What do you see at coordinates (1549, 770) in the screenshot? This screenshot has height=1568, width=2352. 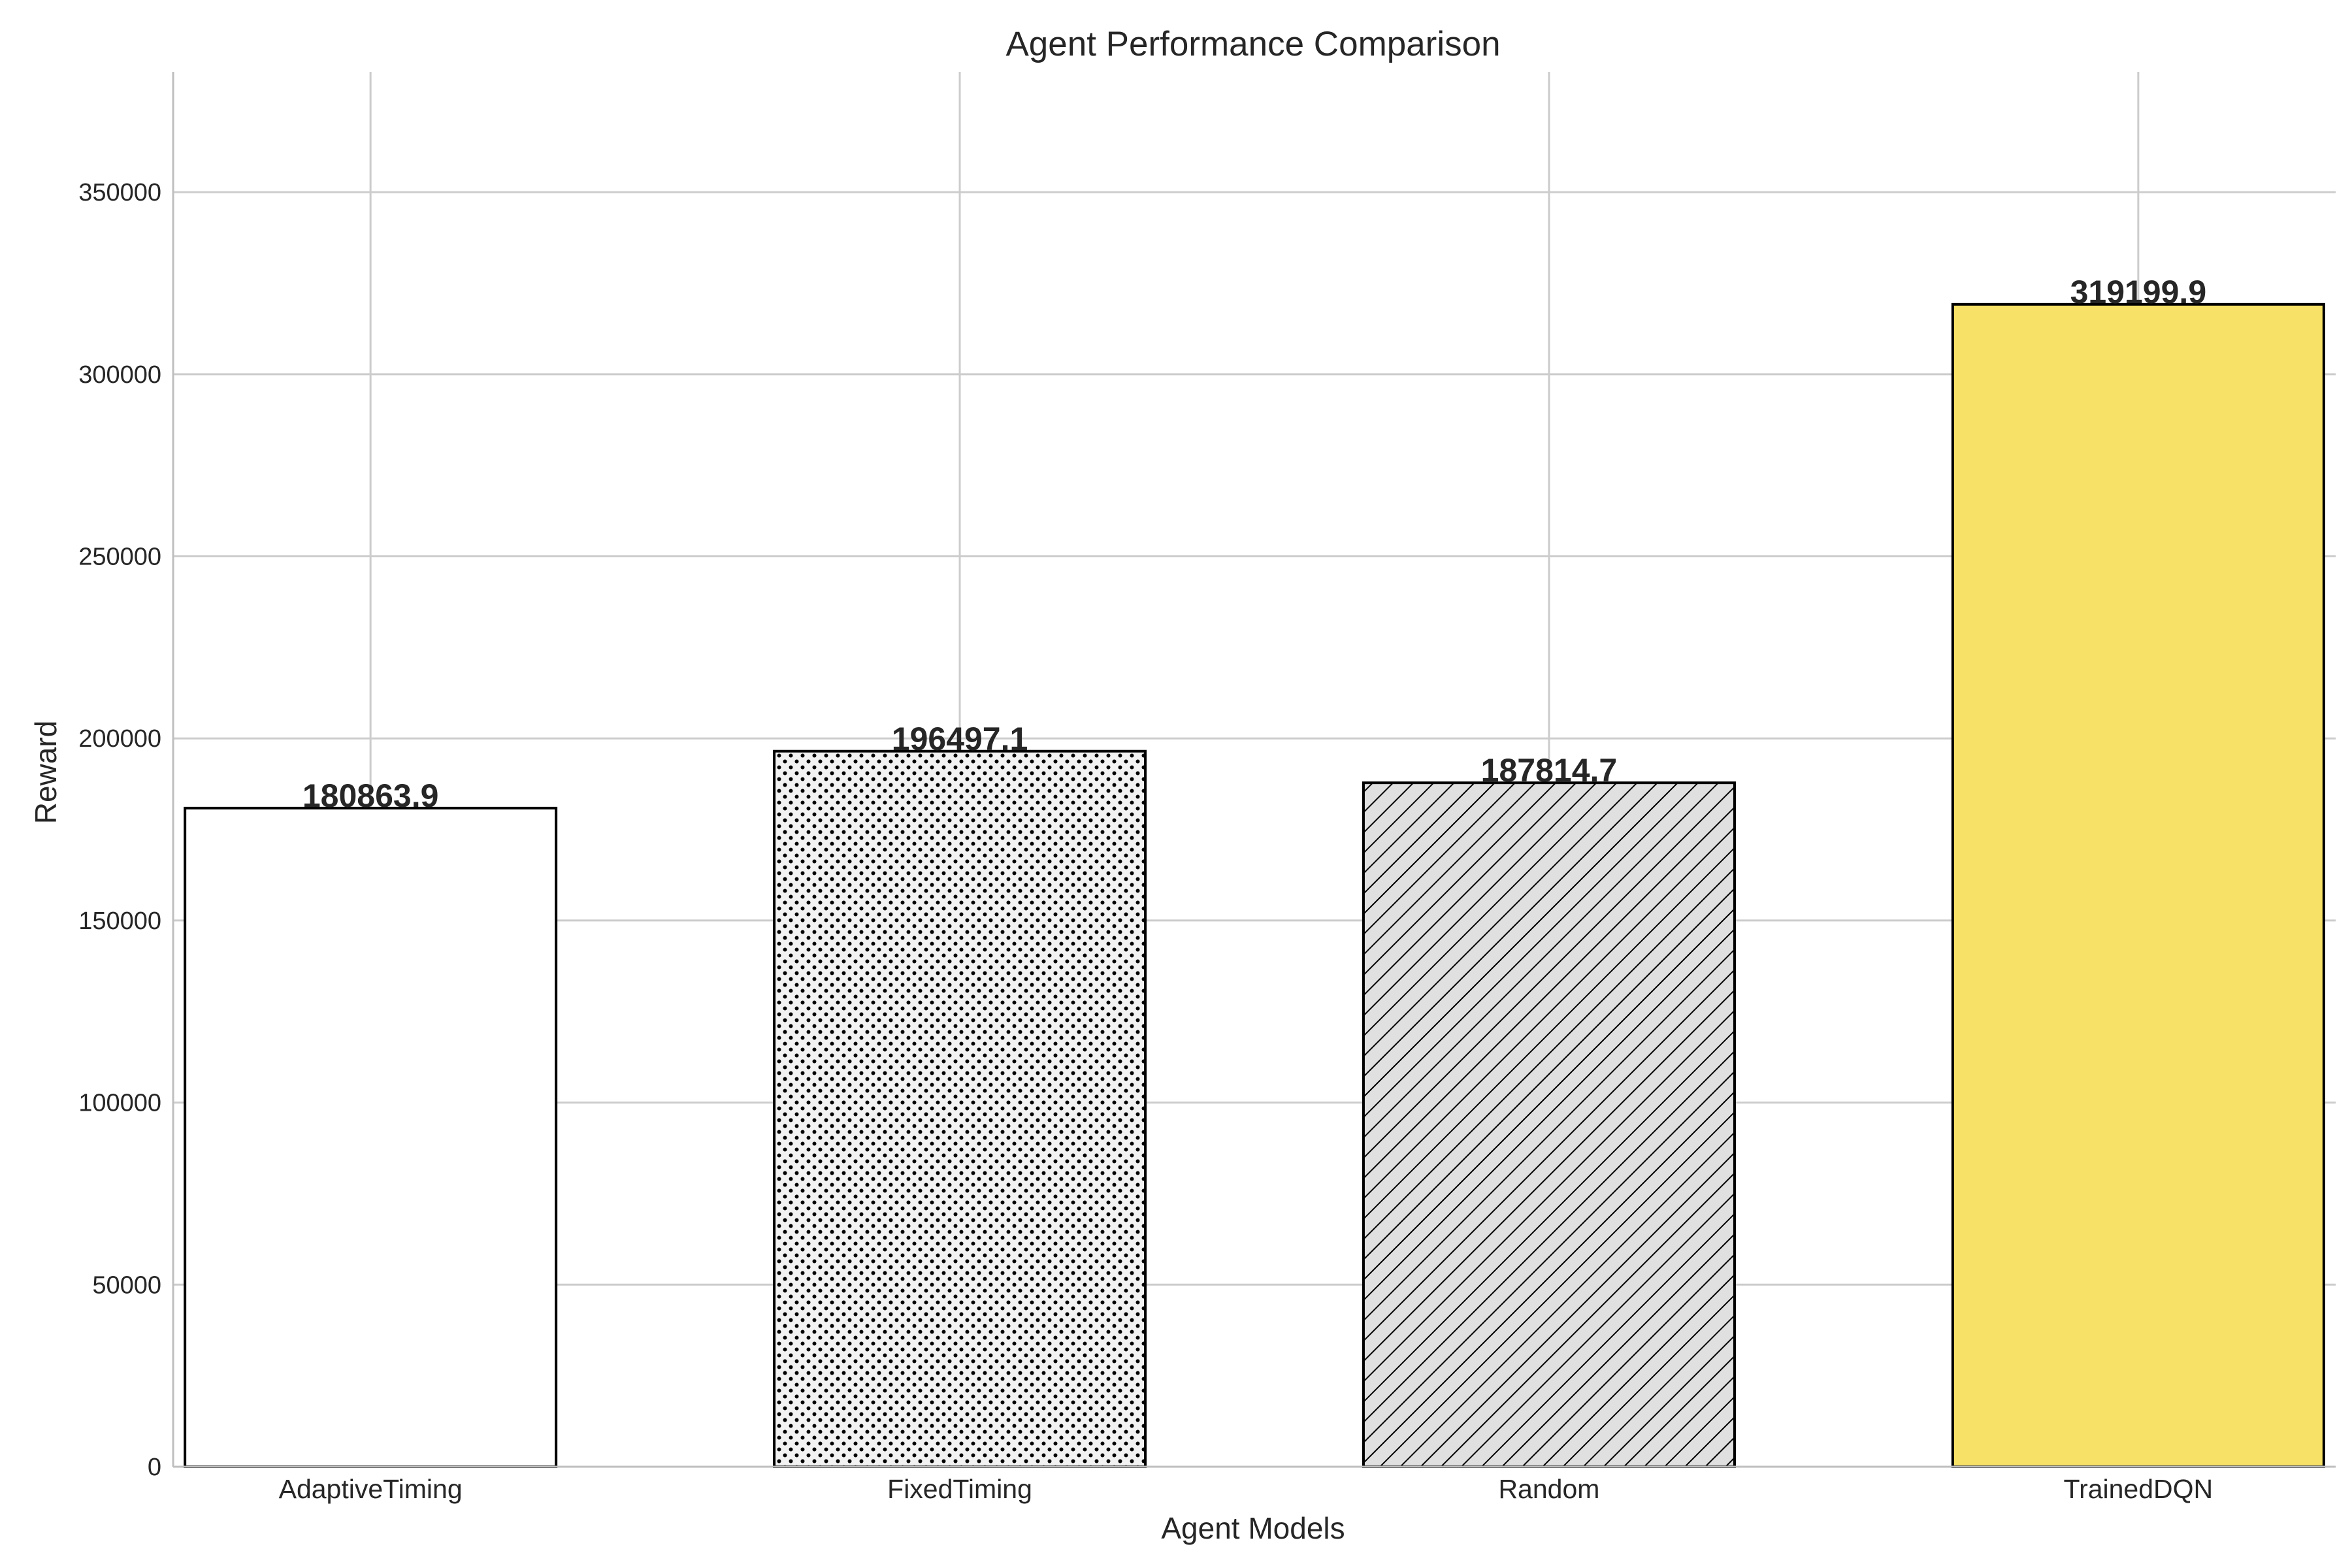 I see `data-label: 187814.7` at bounding box center [1549, 770].